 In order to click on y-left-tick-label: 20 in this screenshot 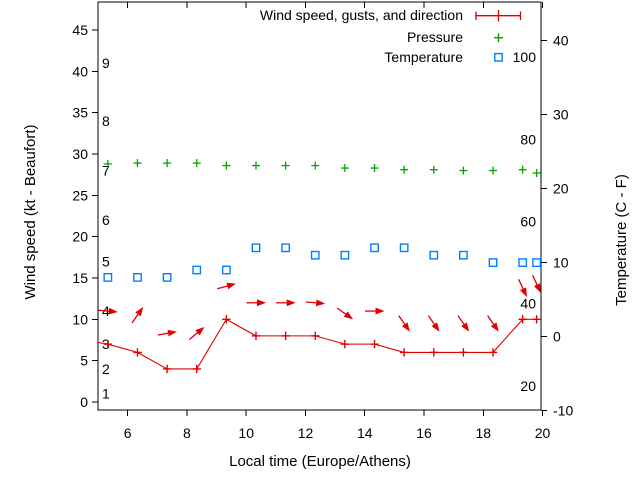, I will do `click(80, 237)`.